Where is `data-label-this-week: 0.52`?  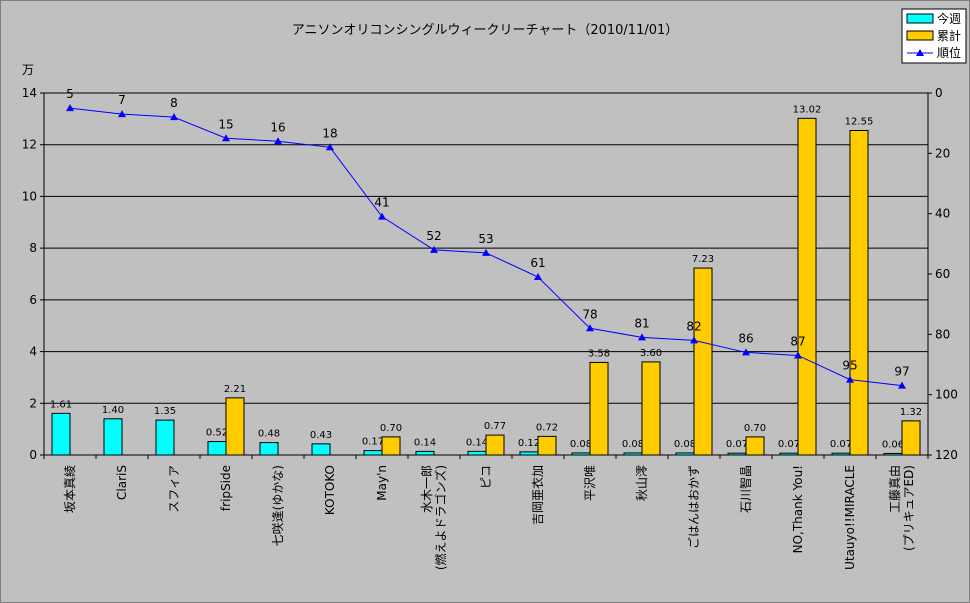
data-label-this-week: 0.52 is located at coordinates (217, 433).